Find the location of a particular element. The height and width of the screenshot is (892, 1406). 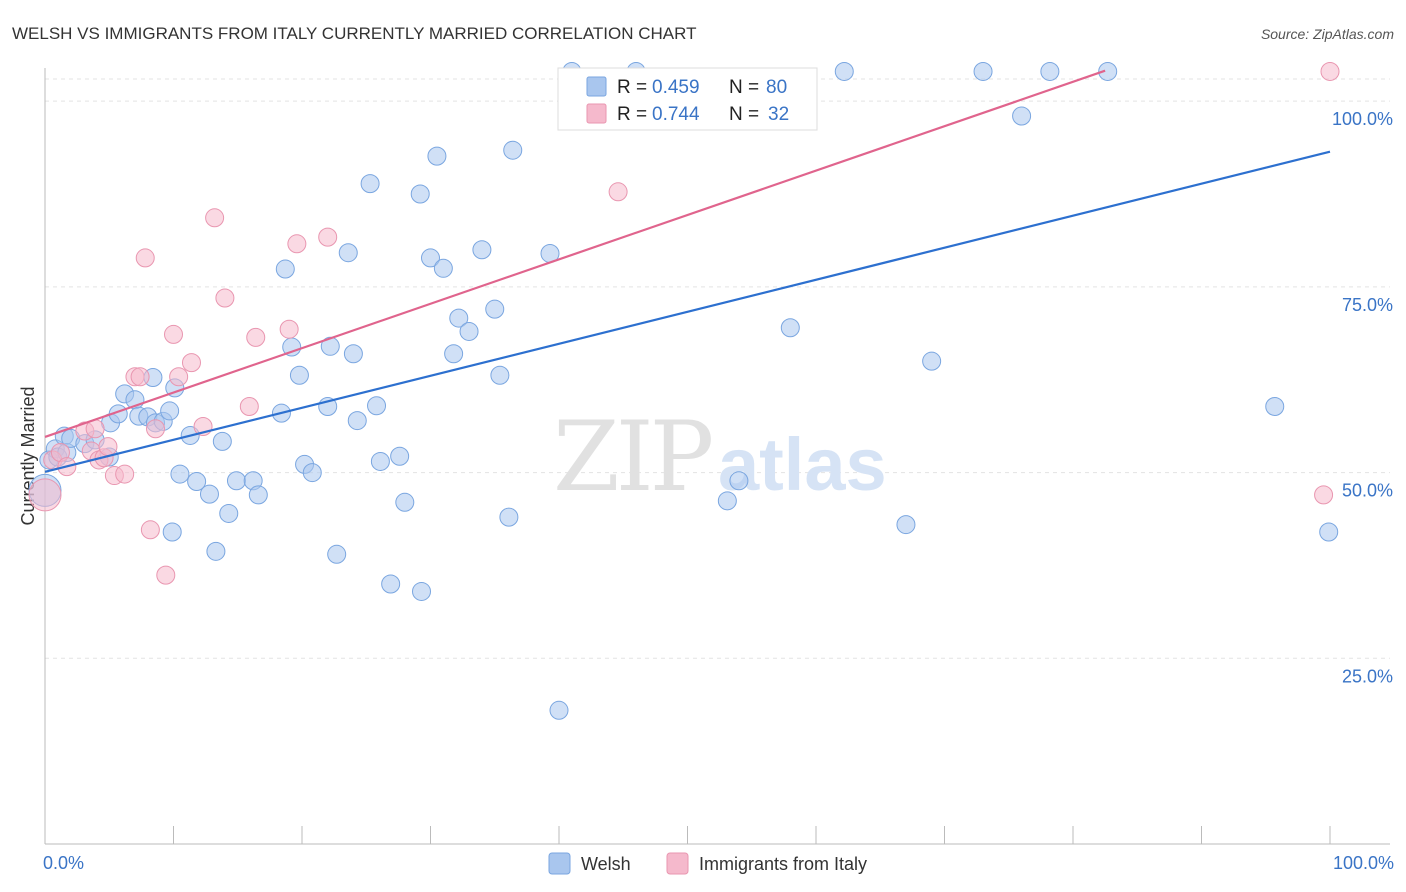

bottom-legend-label-welsh: Welsh is located at coordinates (606, 864).